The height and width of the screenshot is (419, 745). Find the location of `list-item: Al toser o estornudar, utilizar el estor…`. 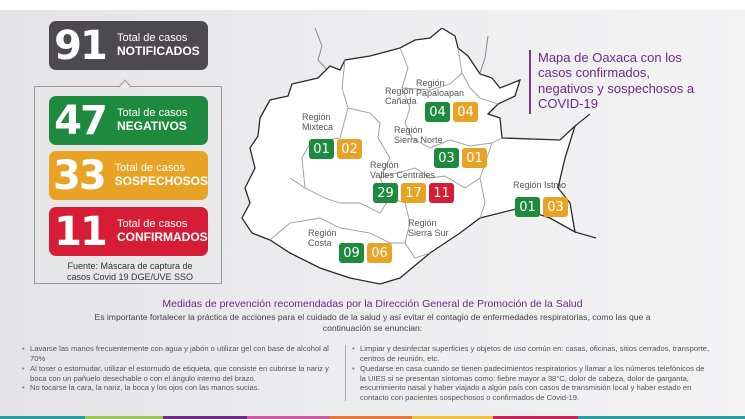

list-item: Al toser o estornudar, utilizar el estor… is located at coordinates (179, 374).